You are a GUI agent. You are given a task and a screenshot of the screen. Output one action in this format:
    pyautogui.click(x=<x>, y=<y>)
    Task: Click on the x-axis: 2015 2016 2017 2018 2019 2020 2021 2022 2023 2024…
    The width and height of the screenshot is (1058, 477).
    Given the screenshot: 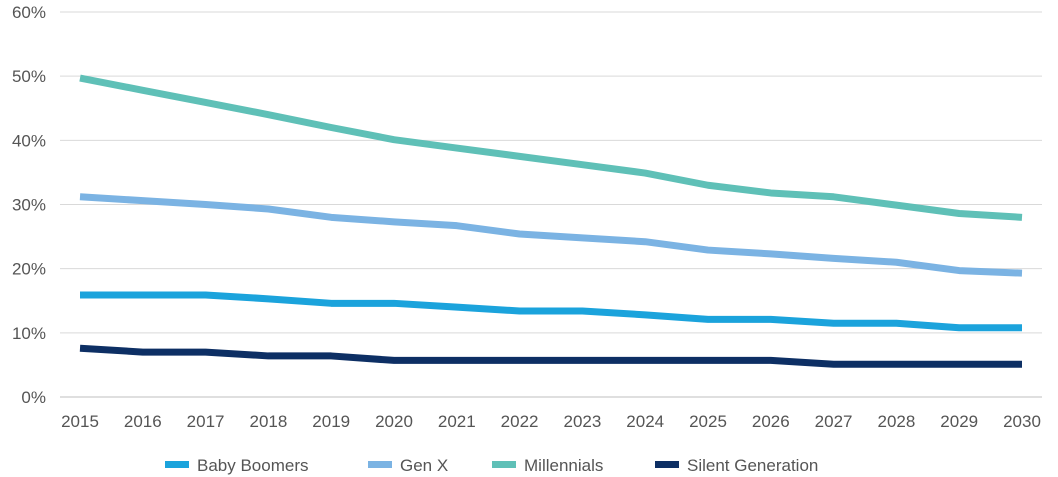 What is the action you would take?
    pyautogui.click(x=551, y=421)
    